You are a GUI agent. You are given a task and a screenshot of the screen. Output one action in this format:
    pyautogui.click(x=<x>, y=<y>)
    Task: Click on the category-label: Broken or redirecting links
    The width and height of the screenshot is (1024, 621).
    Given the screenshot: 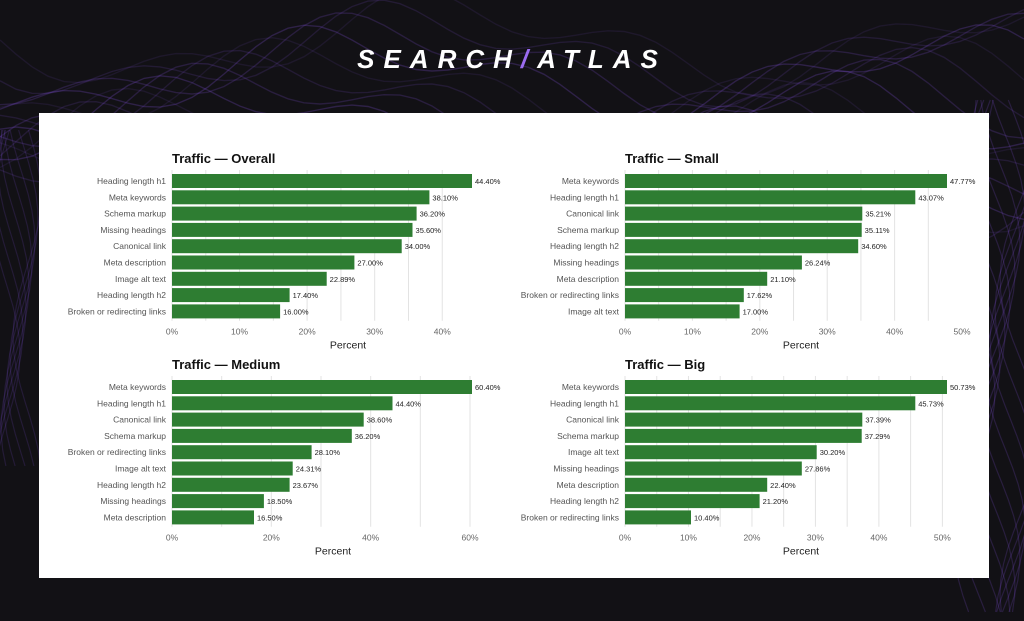 What is the action you would take?
    pyautogui.click(x=570, y=295)
    